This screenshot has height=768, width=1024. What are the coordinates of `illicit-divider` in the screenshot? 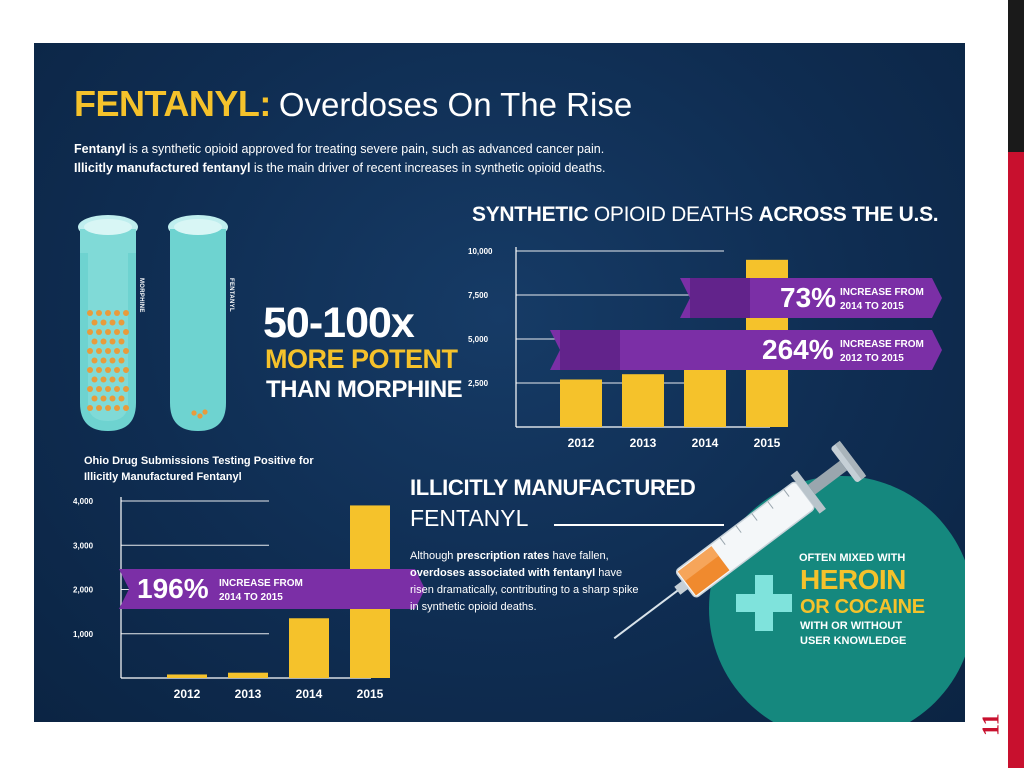 It's located at (639, 525).